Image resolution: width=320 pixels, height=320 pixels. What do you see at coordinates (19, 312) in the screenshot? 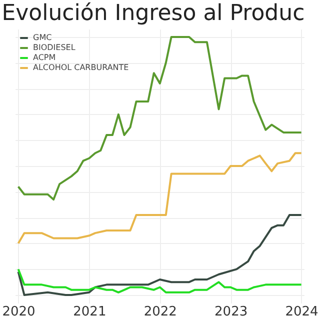
I see `x-tick-label: 2020` at bounding box center [19, 312].